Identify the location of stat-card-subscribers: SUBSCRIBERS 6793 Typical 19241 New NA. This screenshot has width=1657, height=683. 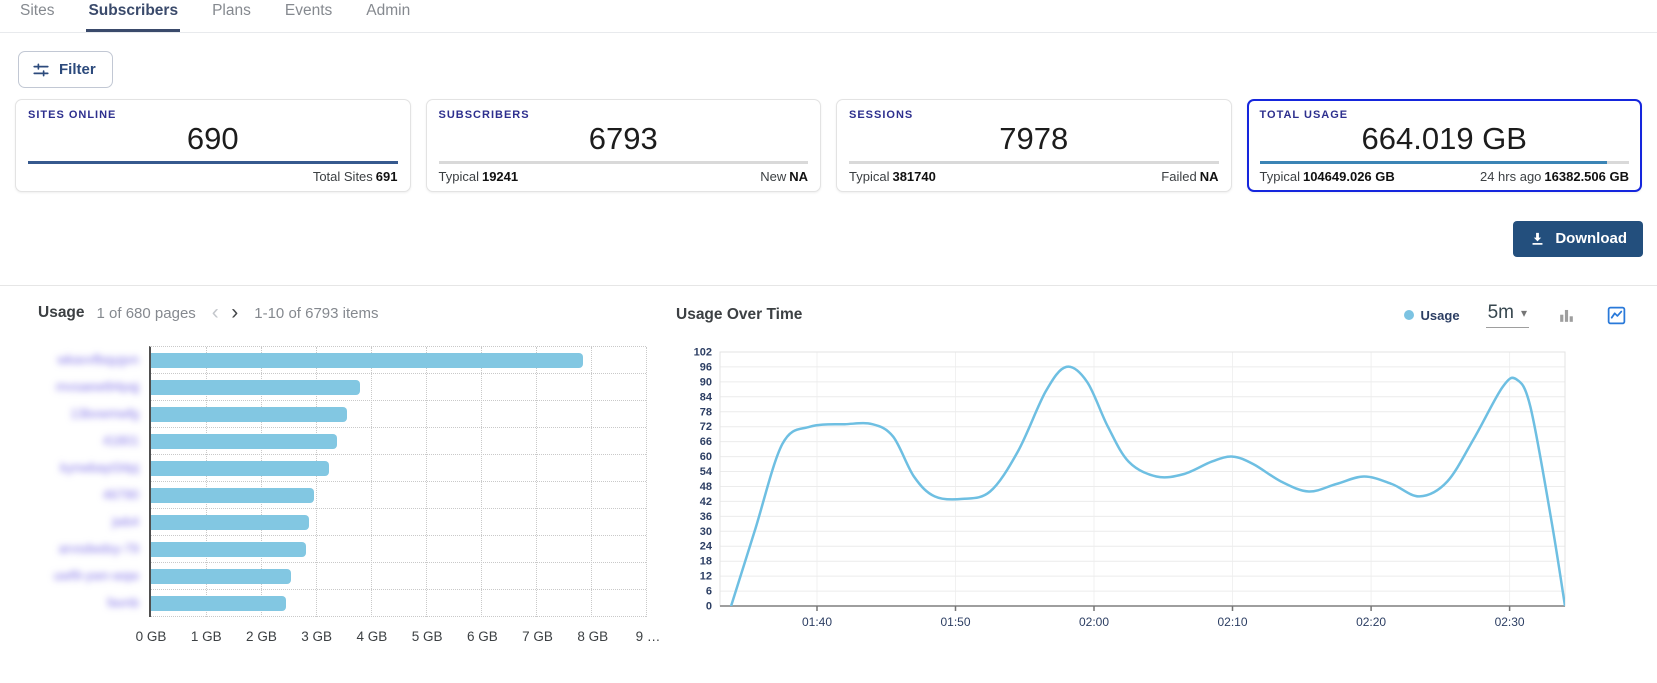
(623, 145).